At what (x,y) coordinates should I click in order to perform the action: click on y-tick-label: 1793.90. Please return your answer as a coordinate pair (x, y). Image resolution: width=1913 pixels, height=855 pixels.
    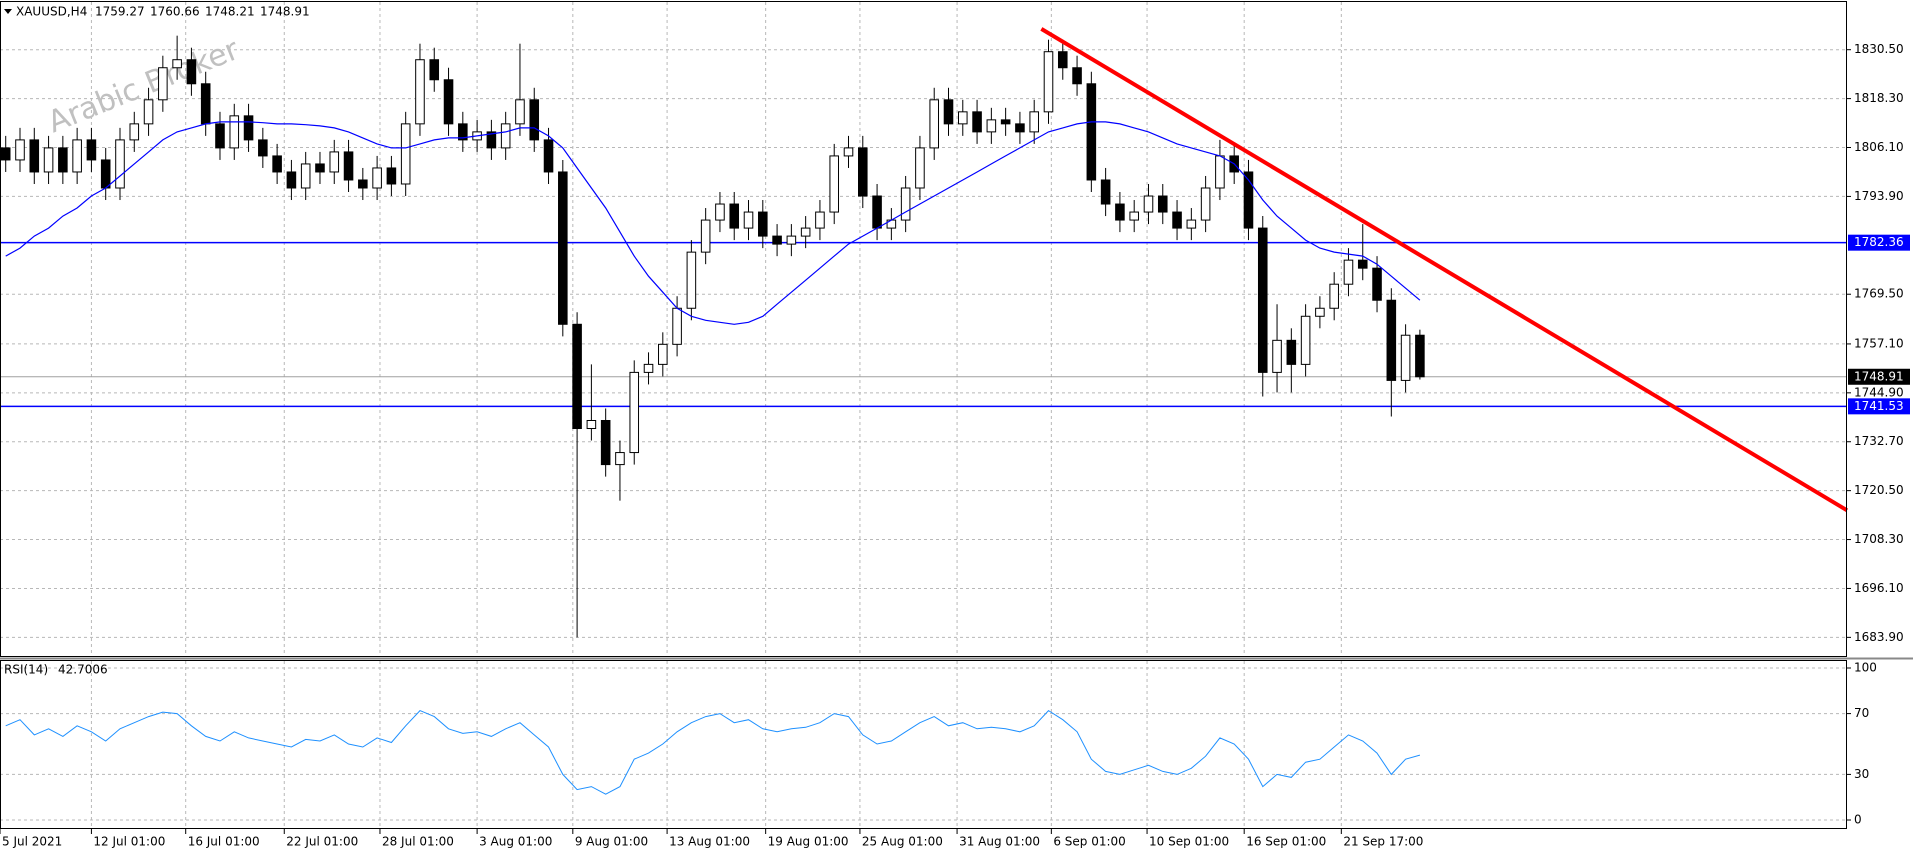
    Looking at the image, I should click on (1879, 196).